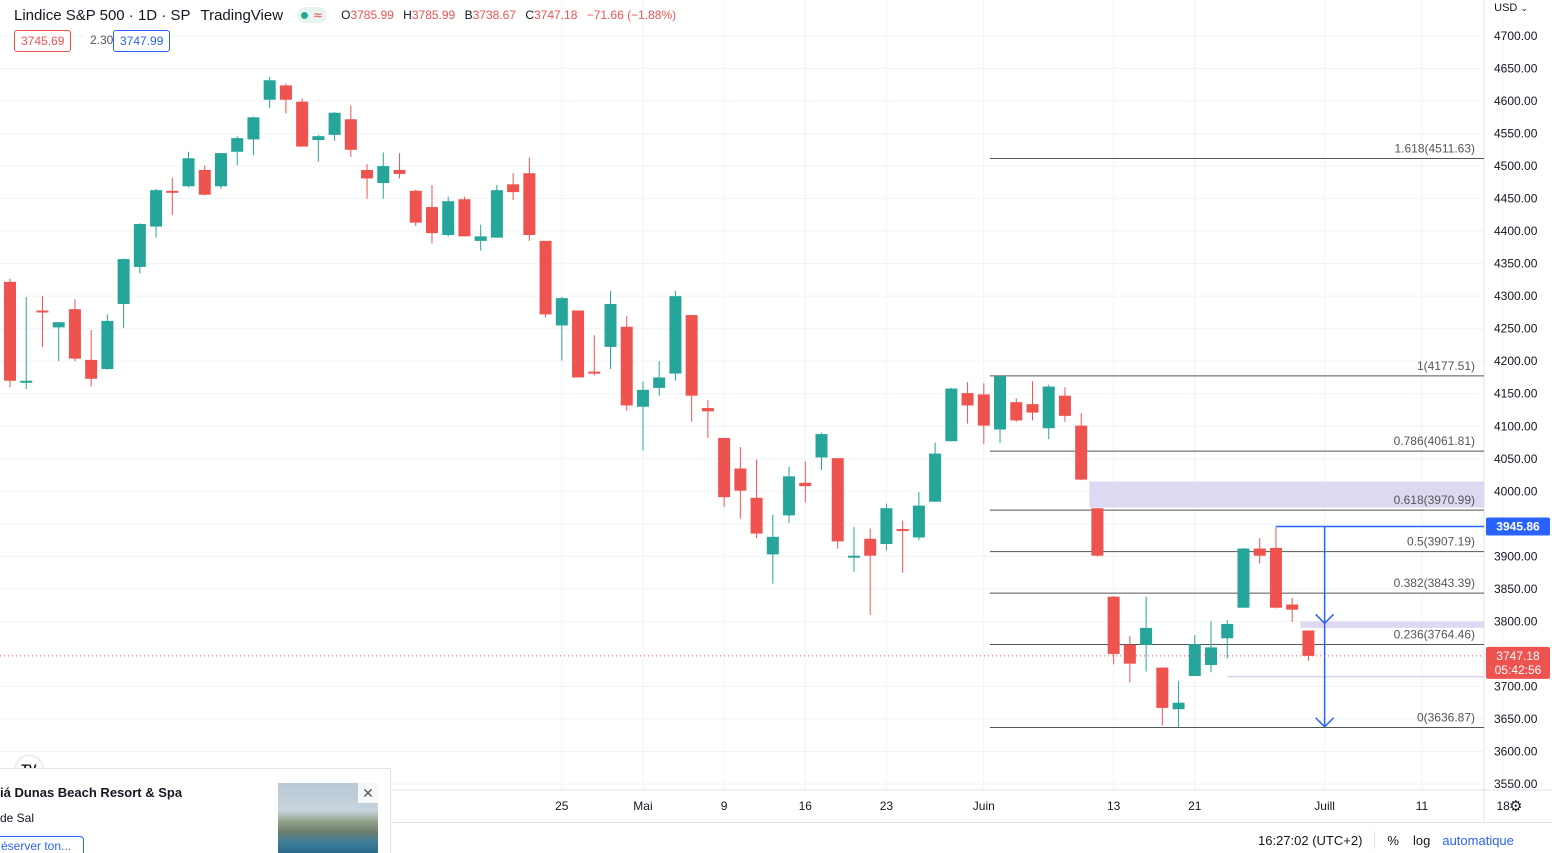 The height and width of the screenshot is (853, 1552). Describe the element at coordinates (1516, 394) in the screenshot. I see `y-tick-label: 4150.00` at that location.